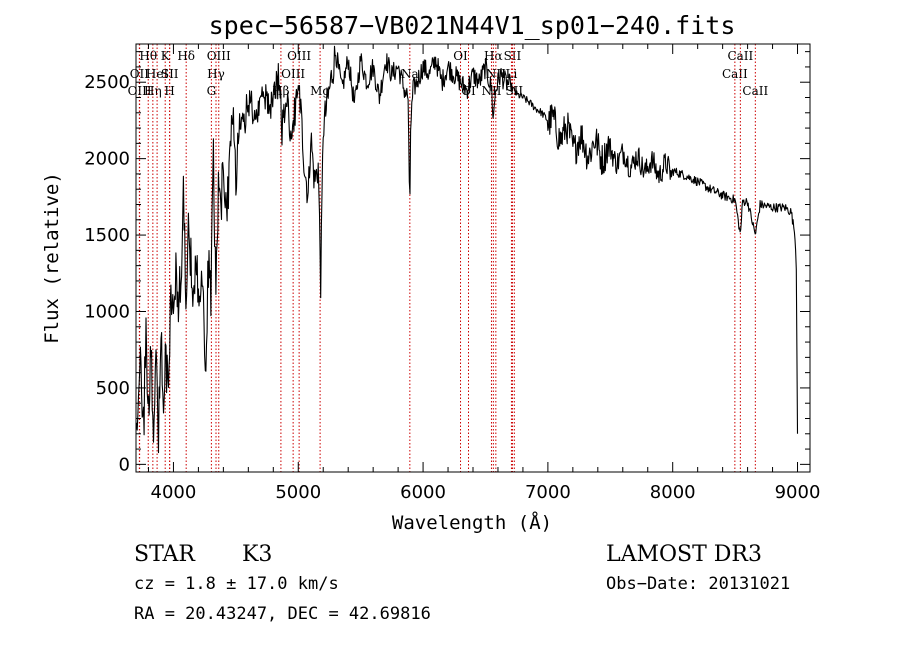 The height and width of the screenshot is (649, 900). What do you see at coordinates (282, 614) in the screenshot?
I see `coordinates-text: RA = 20.43247, DEC = 42.69816` at bounding box center [282, 614].